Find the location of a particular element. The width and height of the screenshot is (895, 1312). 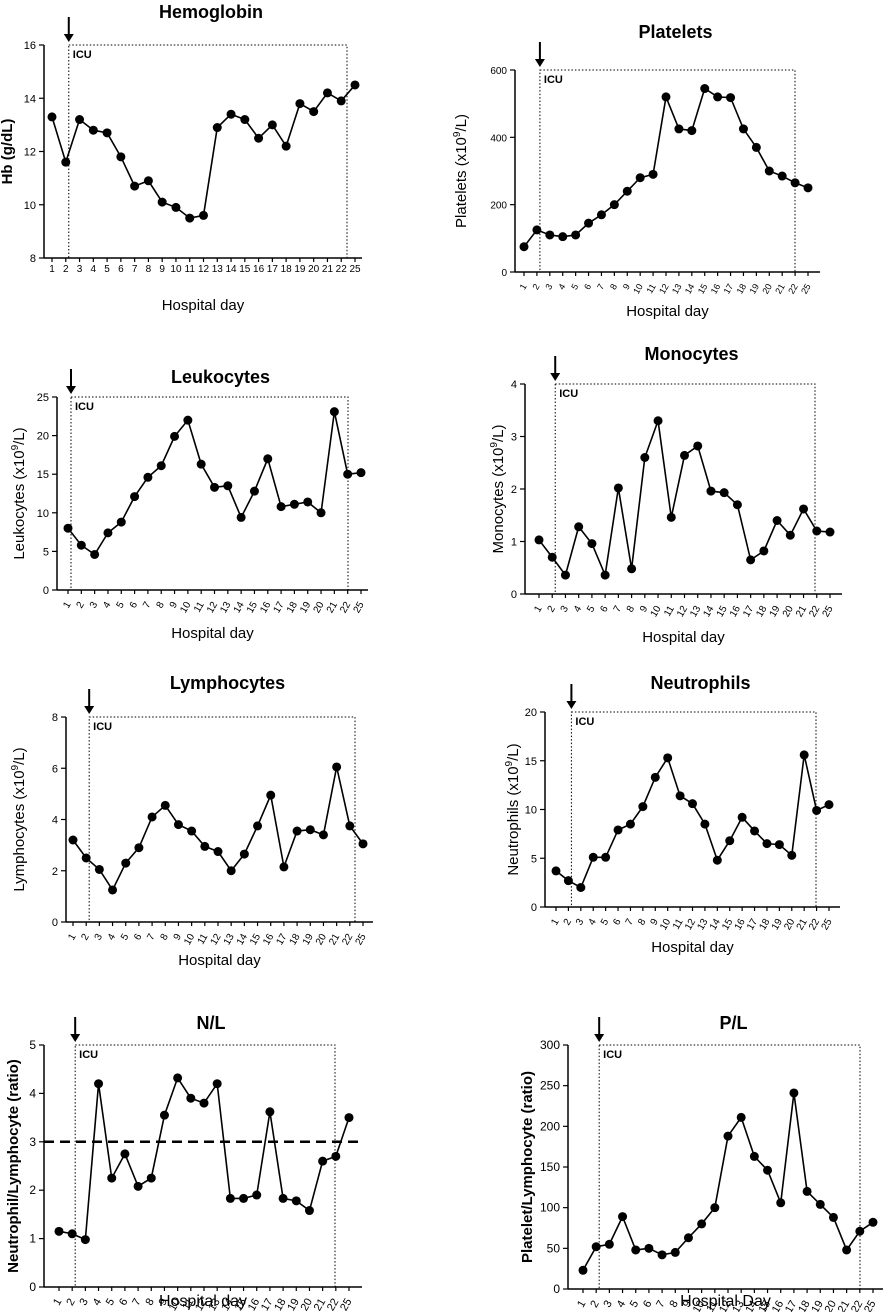

x-tick-label: 16 is located at coordinates (740, 925).